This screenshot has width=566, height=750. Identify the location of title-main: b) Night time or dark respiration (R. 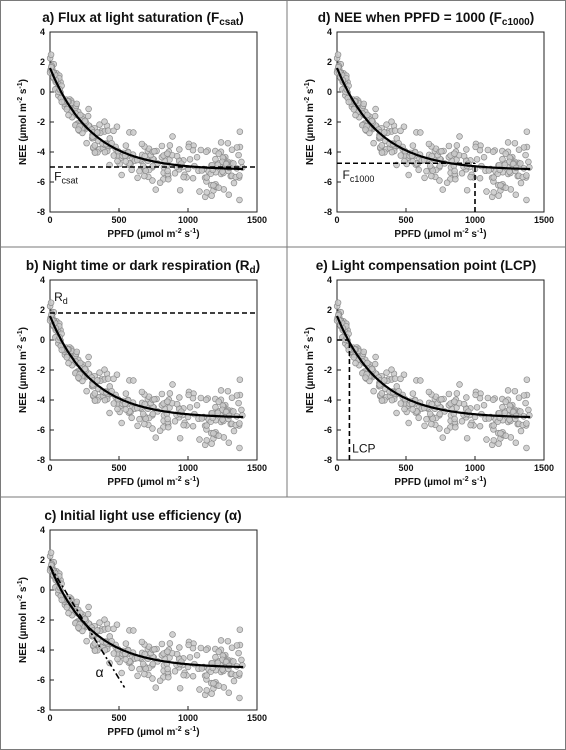
(138, 265).